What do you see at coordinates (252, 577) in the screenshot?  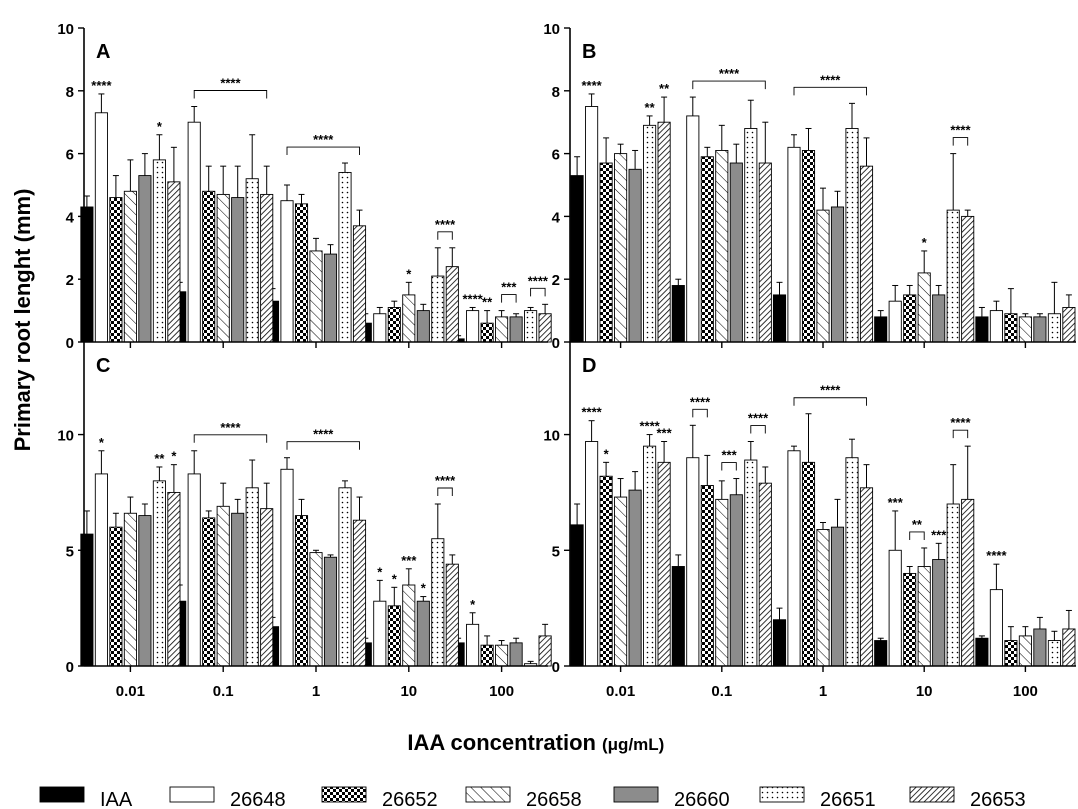 I see `bar-C-26651-0.1` at bounding box center [252, 577].